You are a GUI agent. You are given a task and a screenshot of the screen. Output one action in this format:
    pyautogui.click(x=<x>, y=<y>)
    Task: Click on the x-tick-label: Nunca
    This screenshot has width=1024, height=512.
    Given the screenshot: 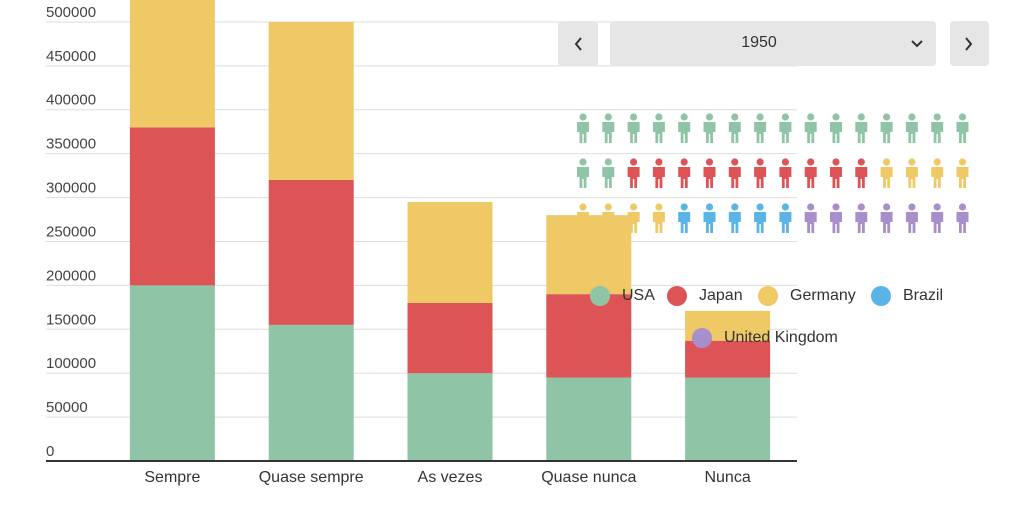 What is the action you would take?
    pyautogui.click(x=727, y=477)
    